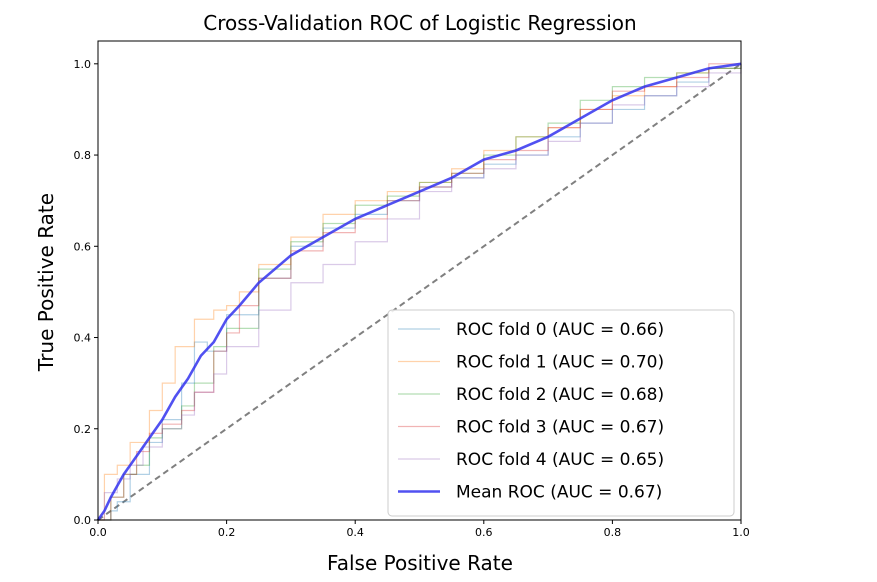  Describe the element at coordinates (227, 532) in the screenshot. I see `x-tick-label-1: 0.2` at that location.